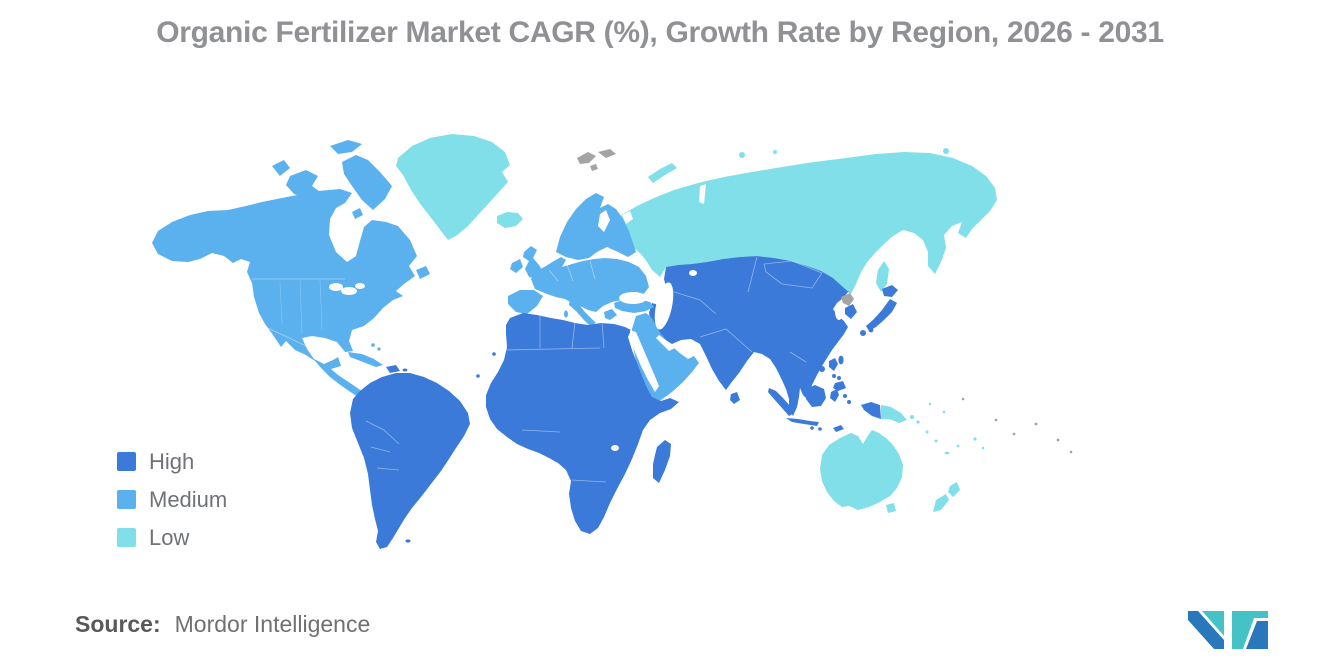  Describe the element at coordinates (996, 420) in the screenshot. I see `island-speck-gray` at that location.